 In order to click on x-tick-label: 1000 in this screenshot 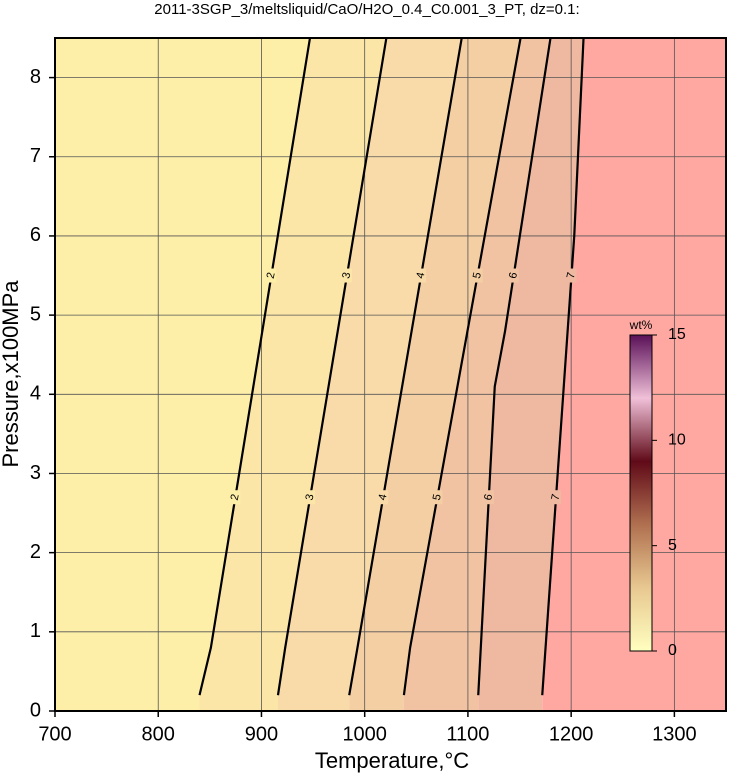, I will do `click(364, 734)`.